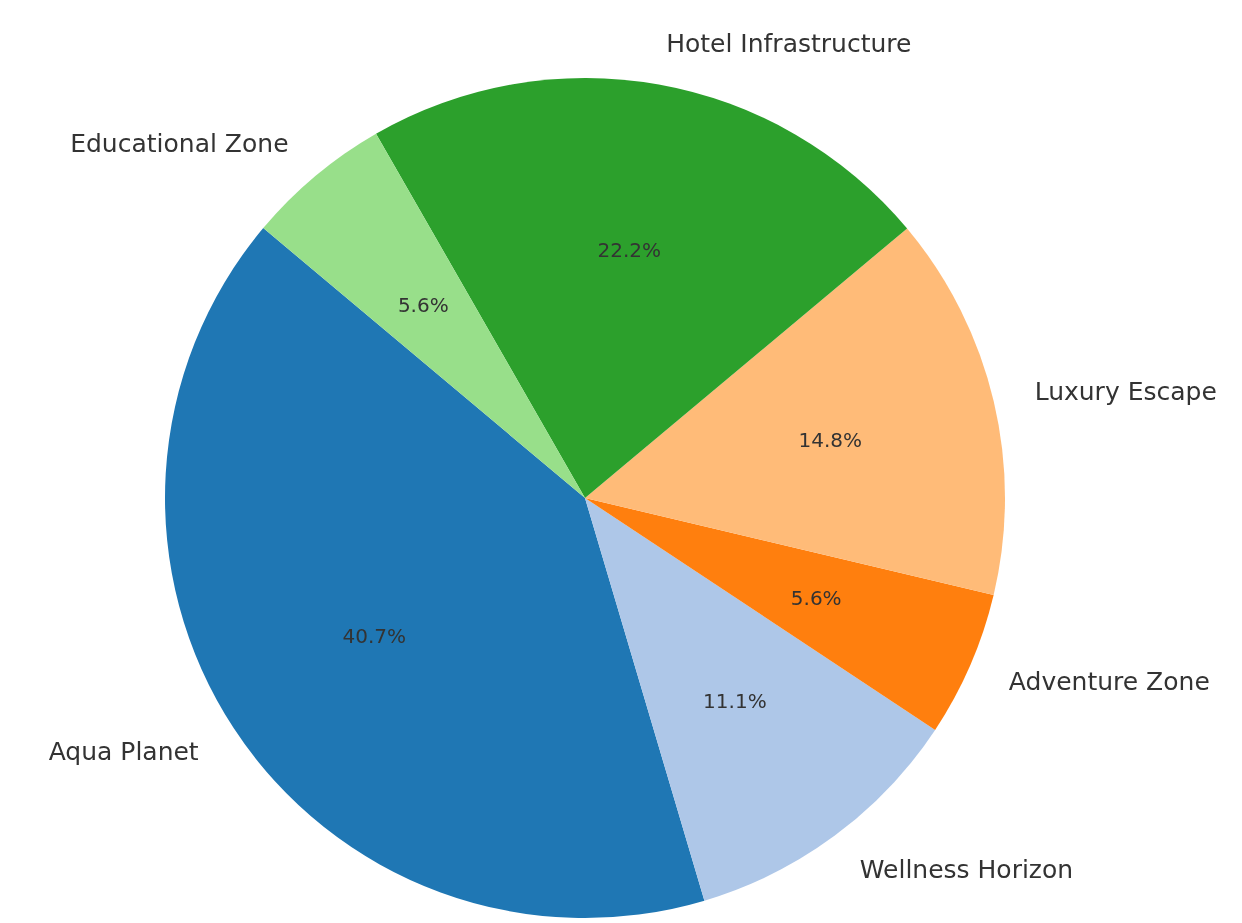 The width and height of the screenshot is (1242, 923). Describe the element at coordinates (830, 440) in the screenshot. I see `data-label: 14.8%` at that location.